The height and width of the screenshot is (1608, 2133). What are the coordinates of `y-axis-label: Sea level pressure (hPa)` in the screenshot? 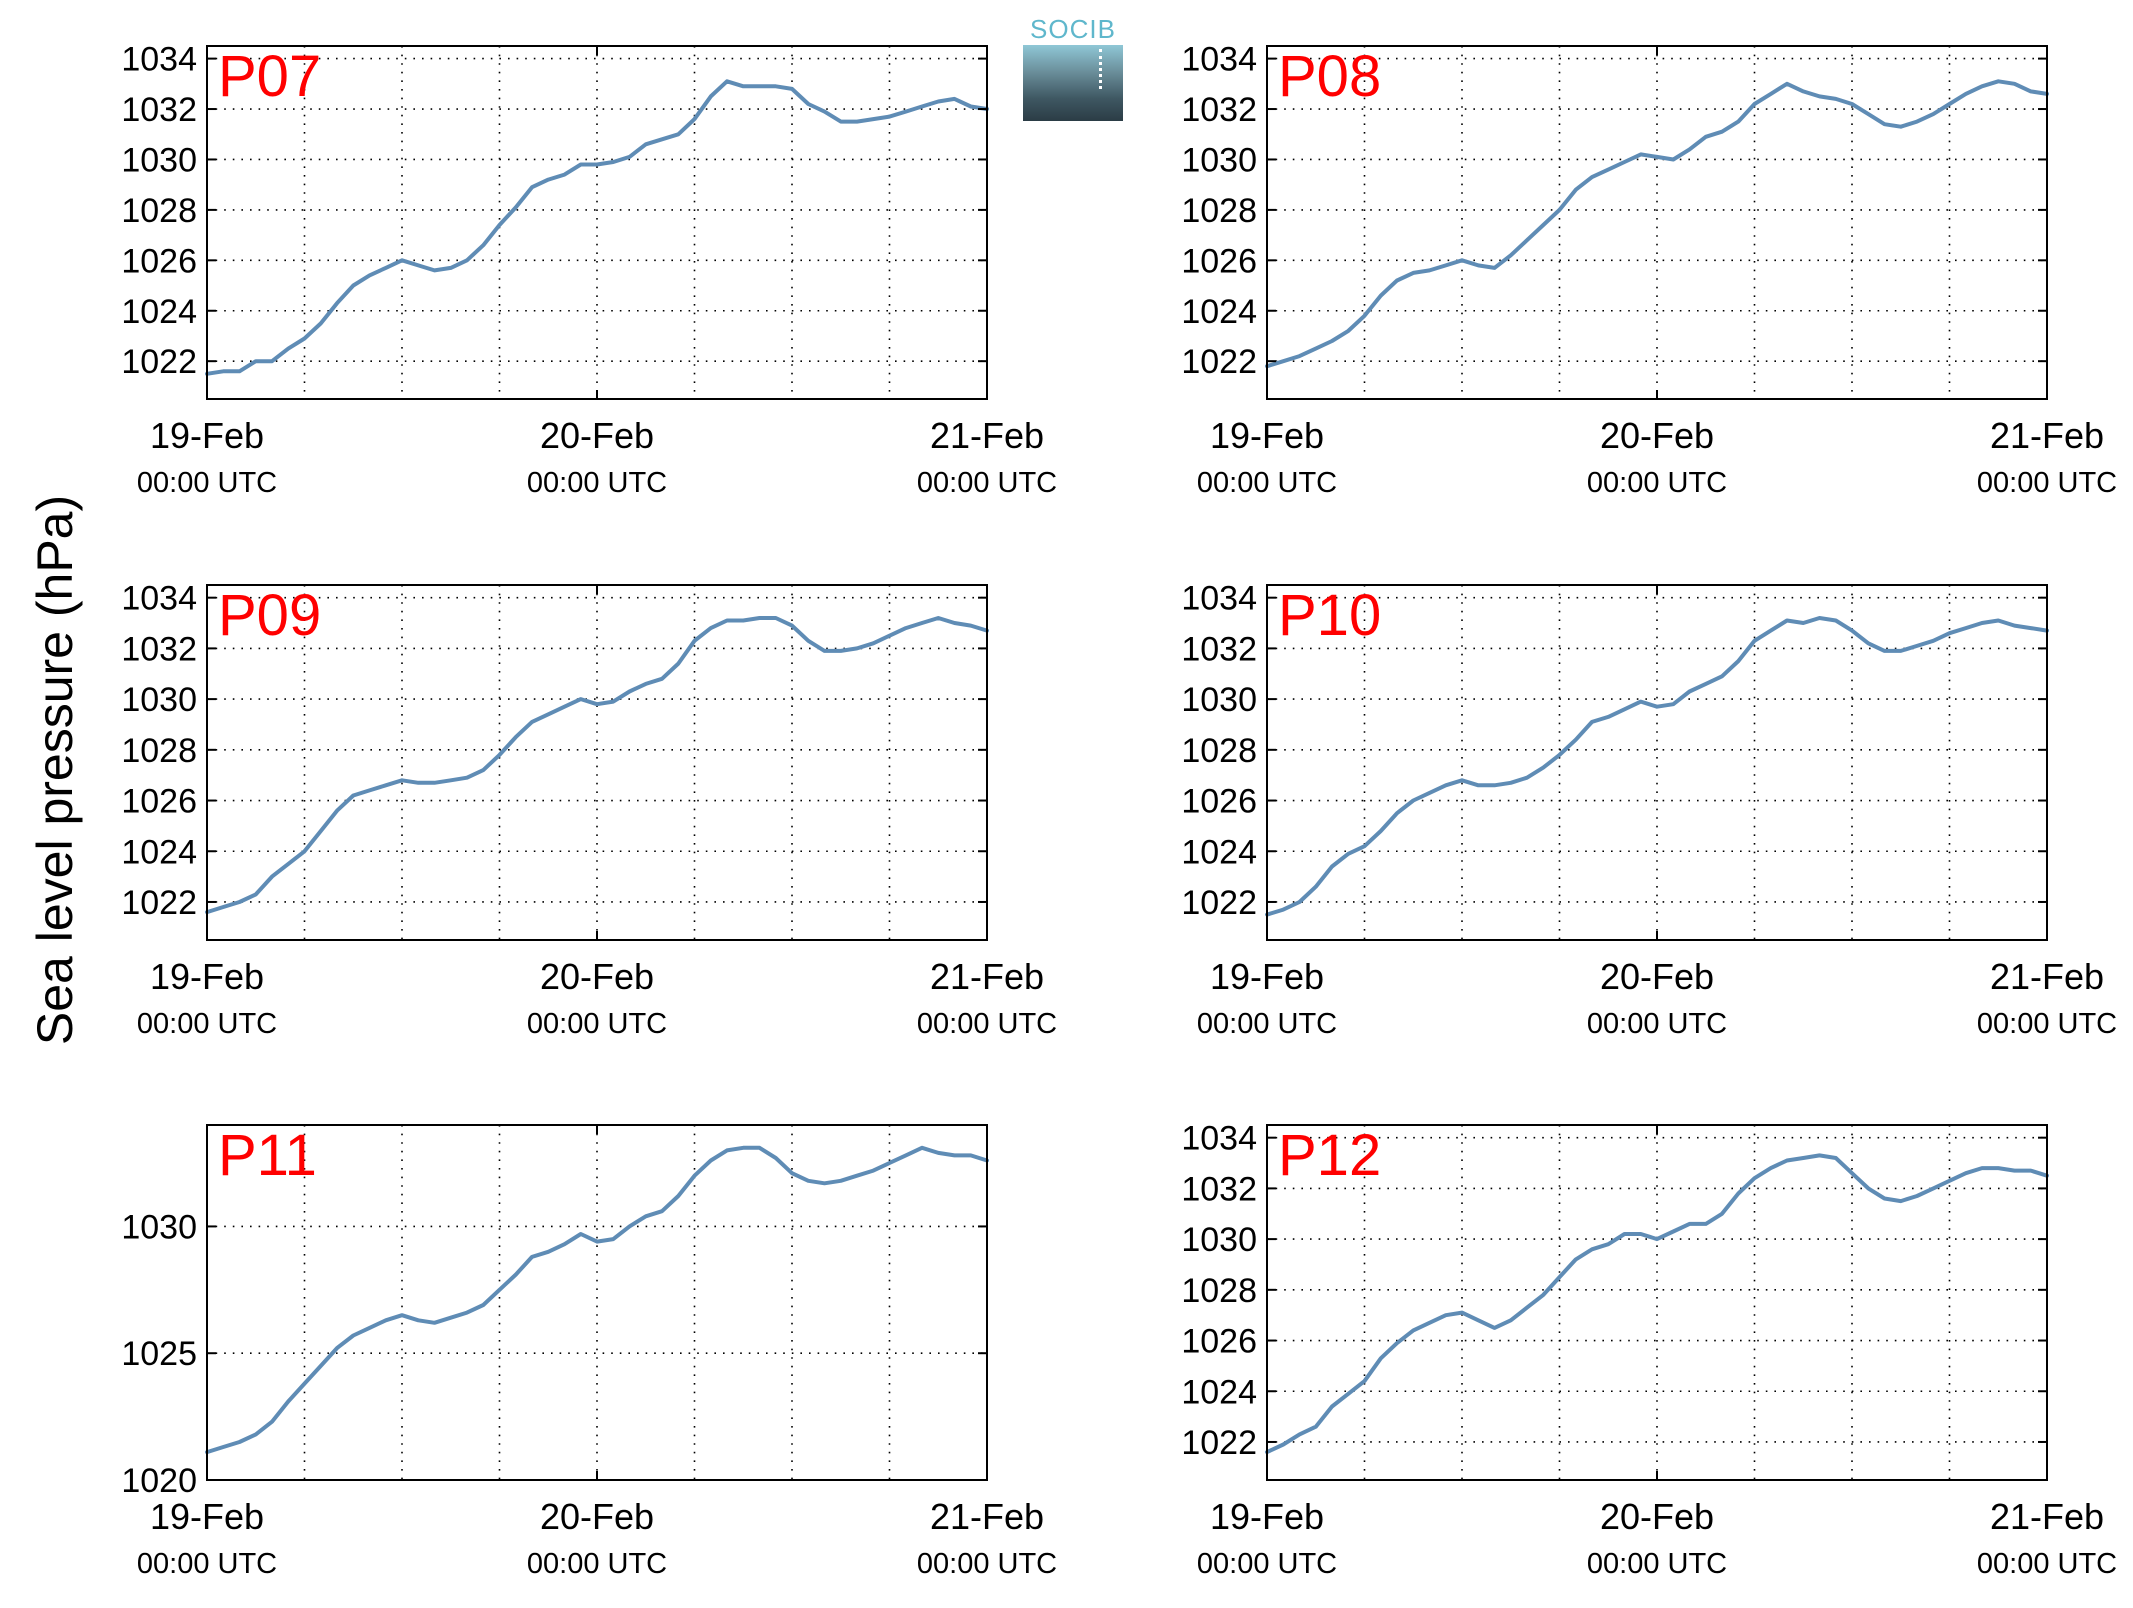 It's located at (55, 770).